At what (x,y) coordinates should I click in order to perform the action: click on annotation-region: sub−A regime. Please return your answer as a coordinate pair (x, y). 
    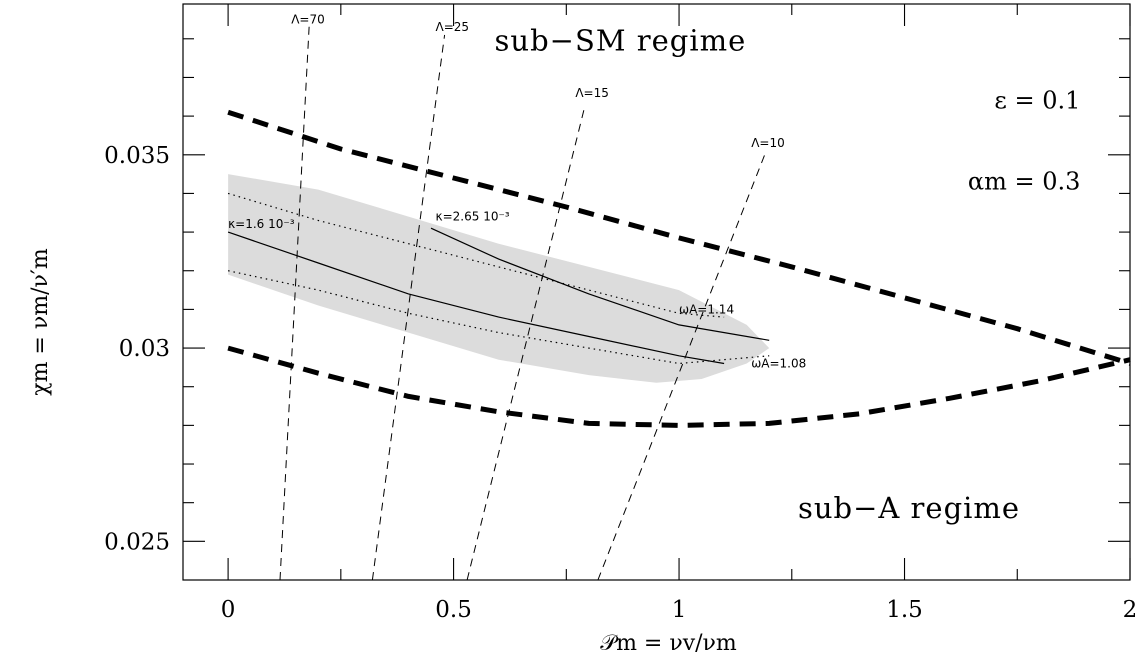
    Looking at the image, I should click on (909, 508).